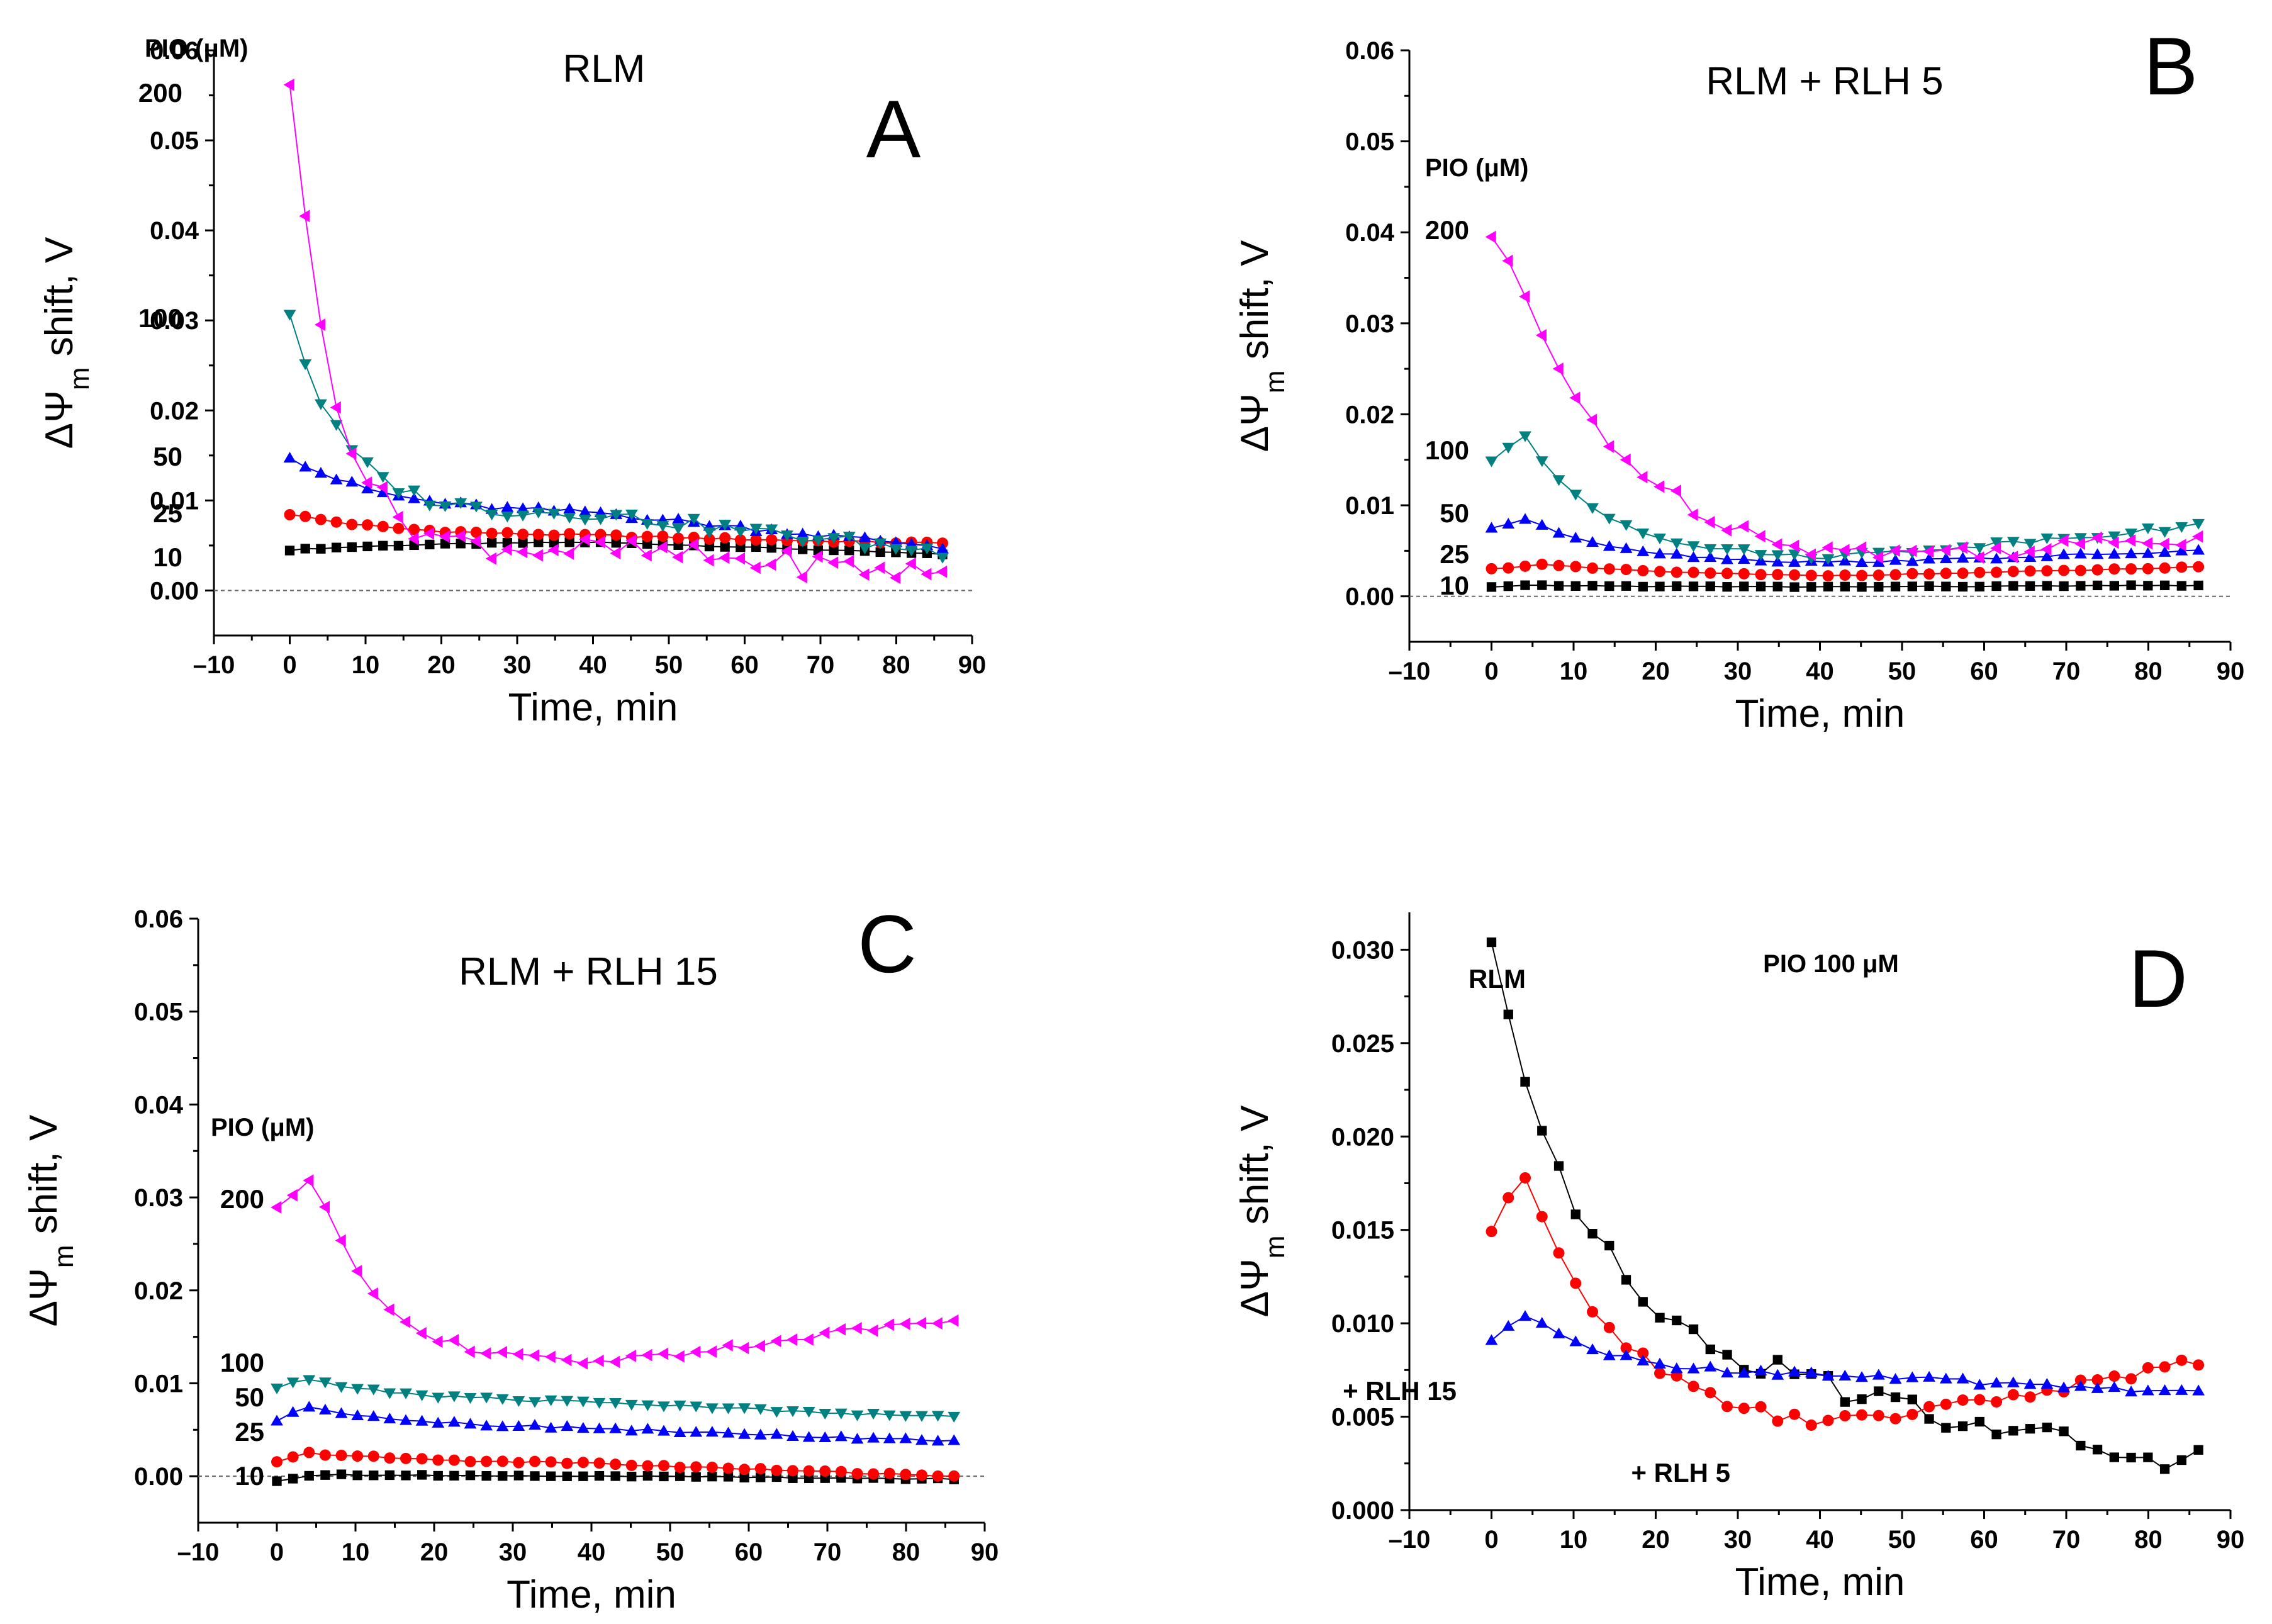 Image resolution: width=2272 pixels, height=1624 pixels. What do you see at coordinates (2171, 66) in the screenshot?
I see `panel-letter: B` at bounding box center [2171, 66].